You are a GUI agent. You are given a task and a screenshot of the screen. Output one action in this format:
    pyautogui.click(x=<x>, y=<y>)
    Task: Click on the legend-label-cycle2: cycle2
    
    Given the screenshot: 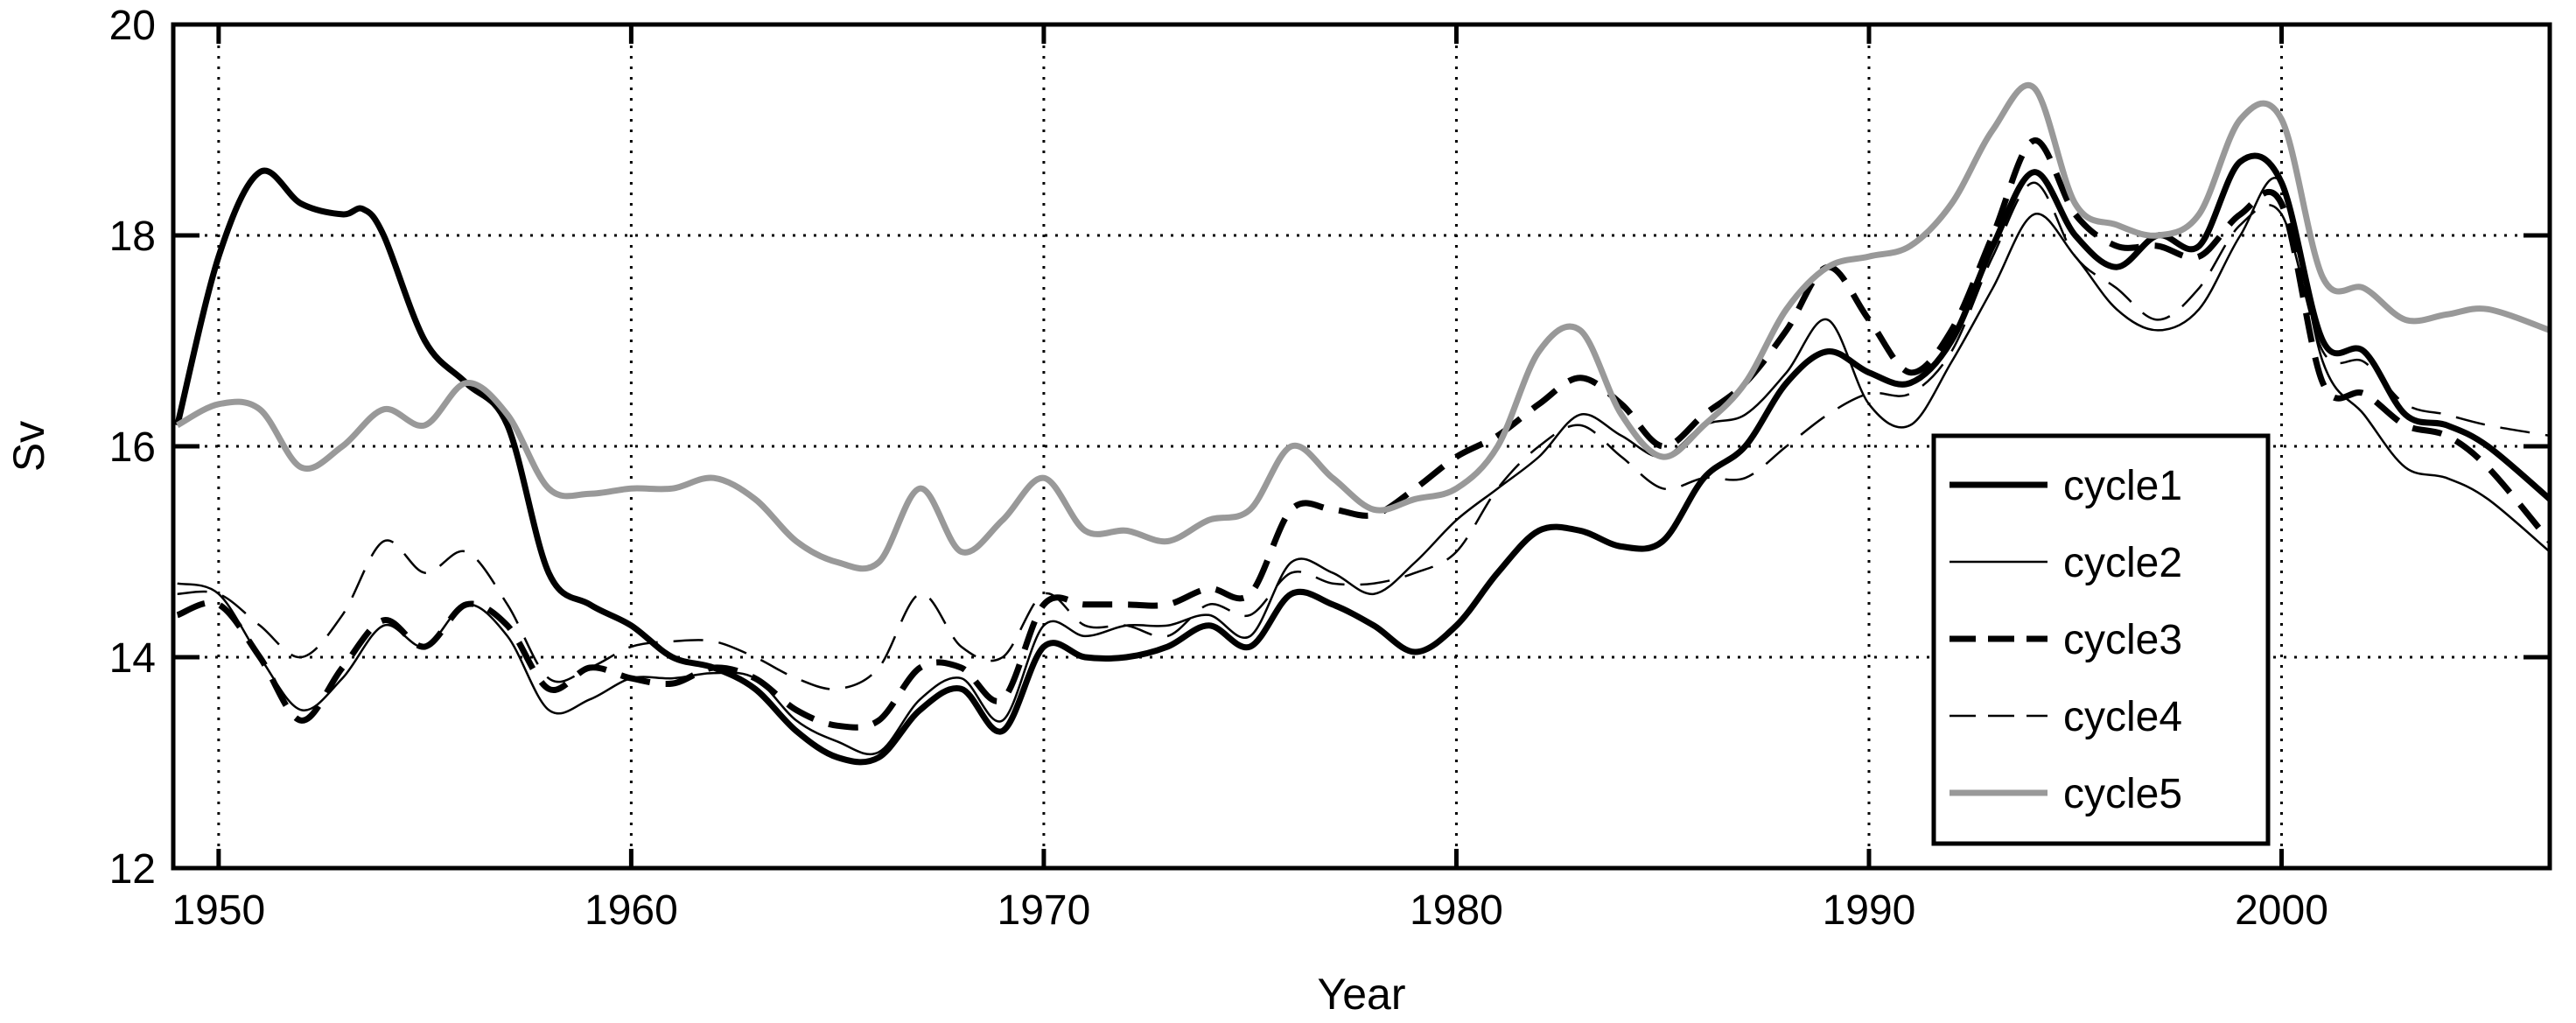 What is the action you would take?
    pyautogui.click(x=2122, y=563)
    